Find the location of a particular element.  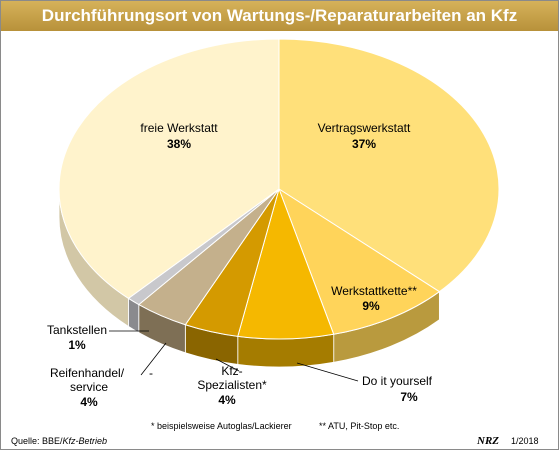

label-vertragswerkstatt-name: Vertragswerkstatt is located at coordinates (364, 128).